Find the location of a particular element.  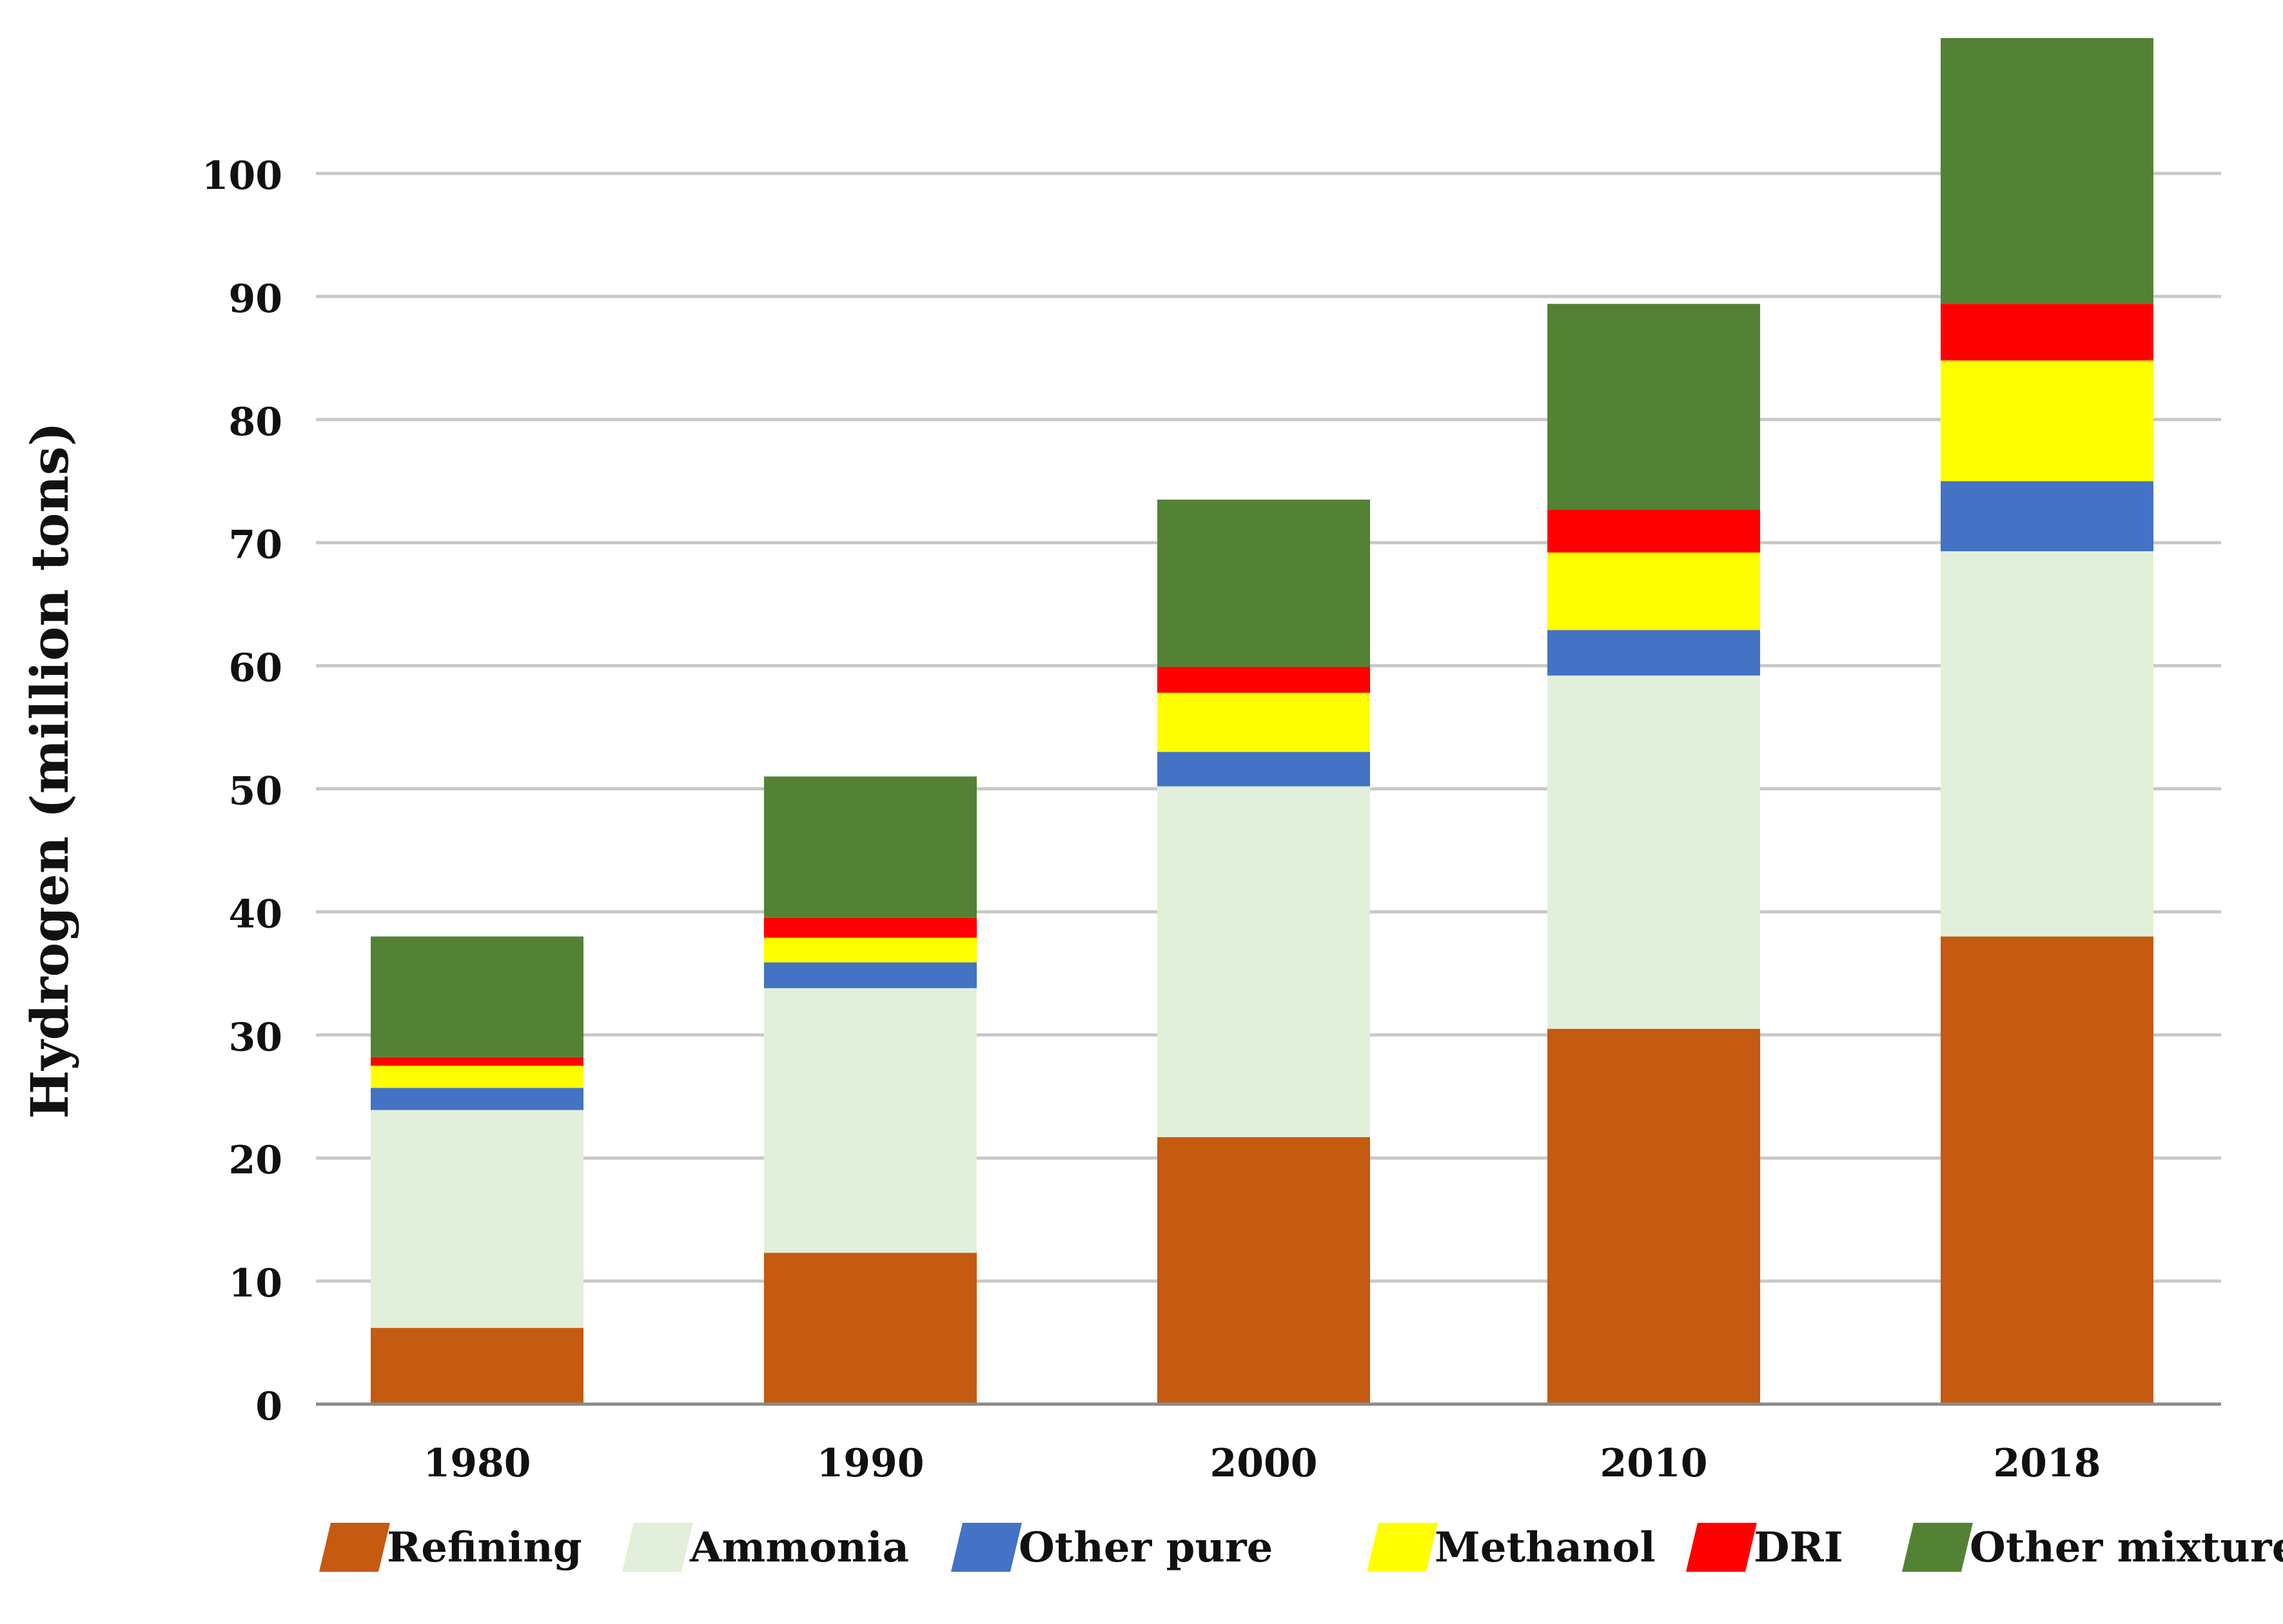

x-tick-label: 2000 is located at coordinates (1264, 1464).